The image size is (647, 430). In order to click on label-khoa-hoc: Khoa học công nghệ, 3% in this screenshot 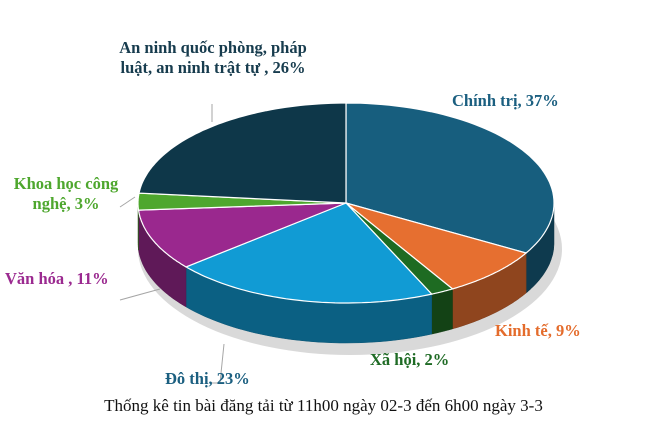, I will do `click(66, 193)`.